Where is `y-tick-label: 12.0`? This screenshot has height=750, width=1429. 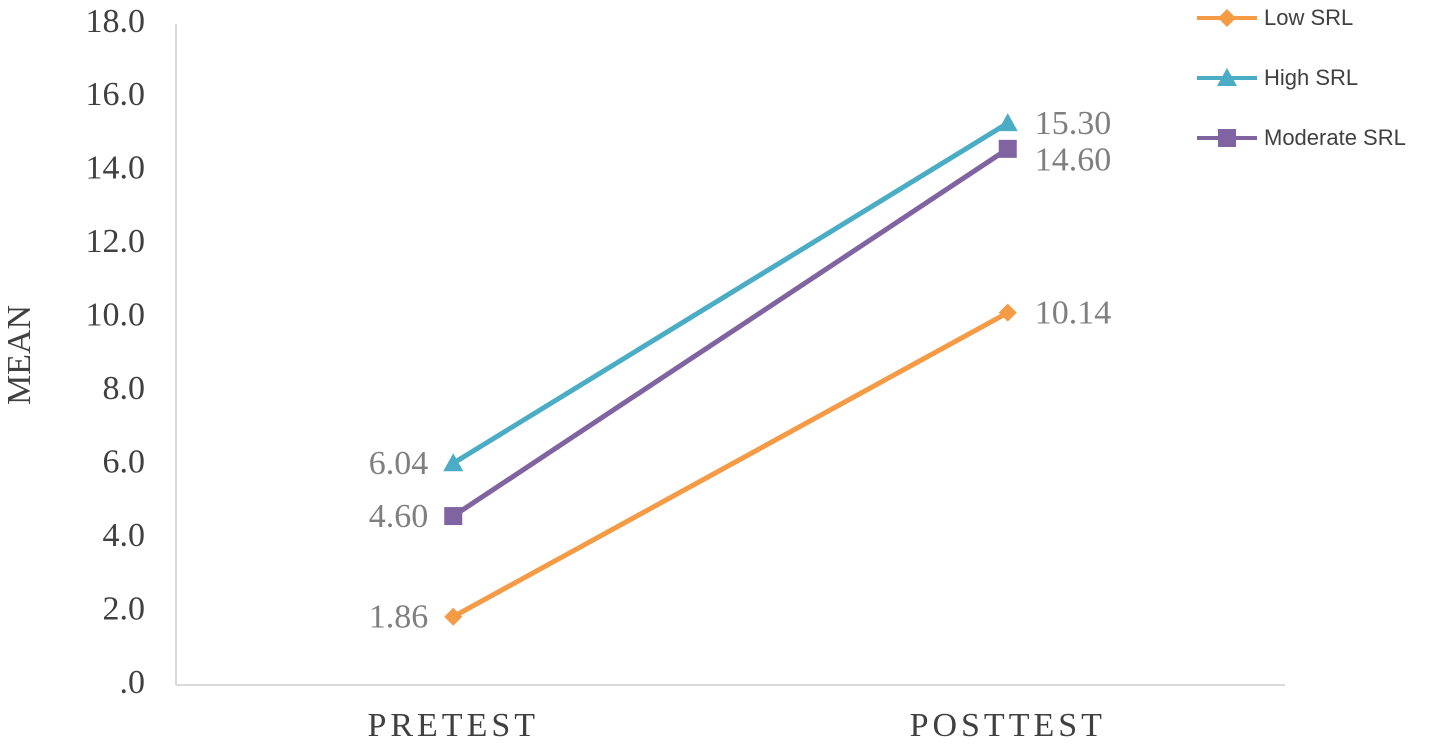 y-tick-label: 12.0 is located at coordinates (116, 241).